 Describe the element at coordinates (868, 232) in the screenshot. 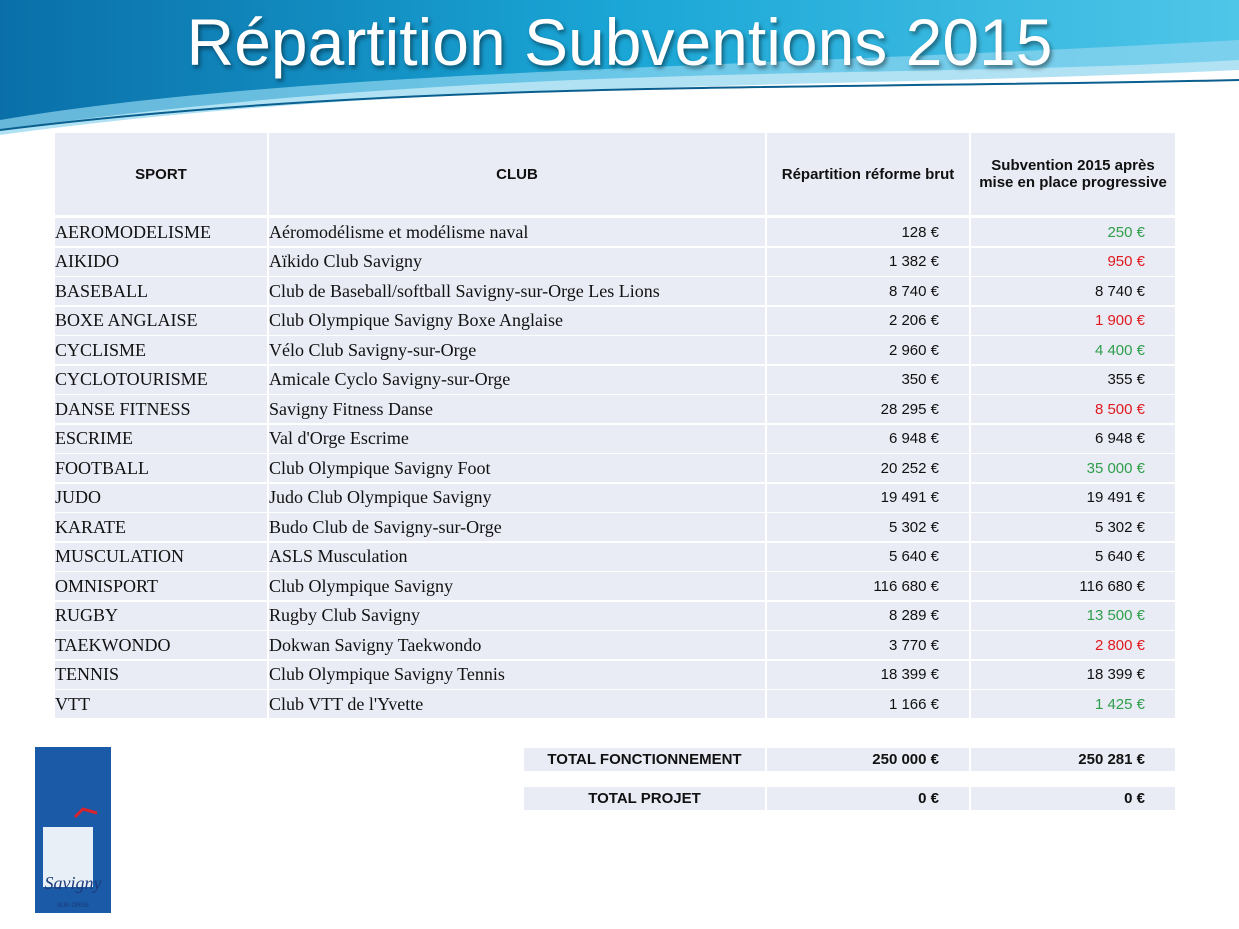

I see `repartition: 128 €` at that location.